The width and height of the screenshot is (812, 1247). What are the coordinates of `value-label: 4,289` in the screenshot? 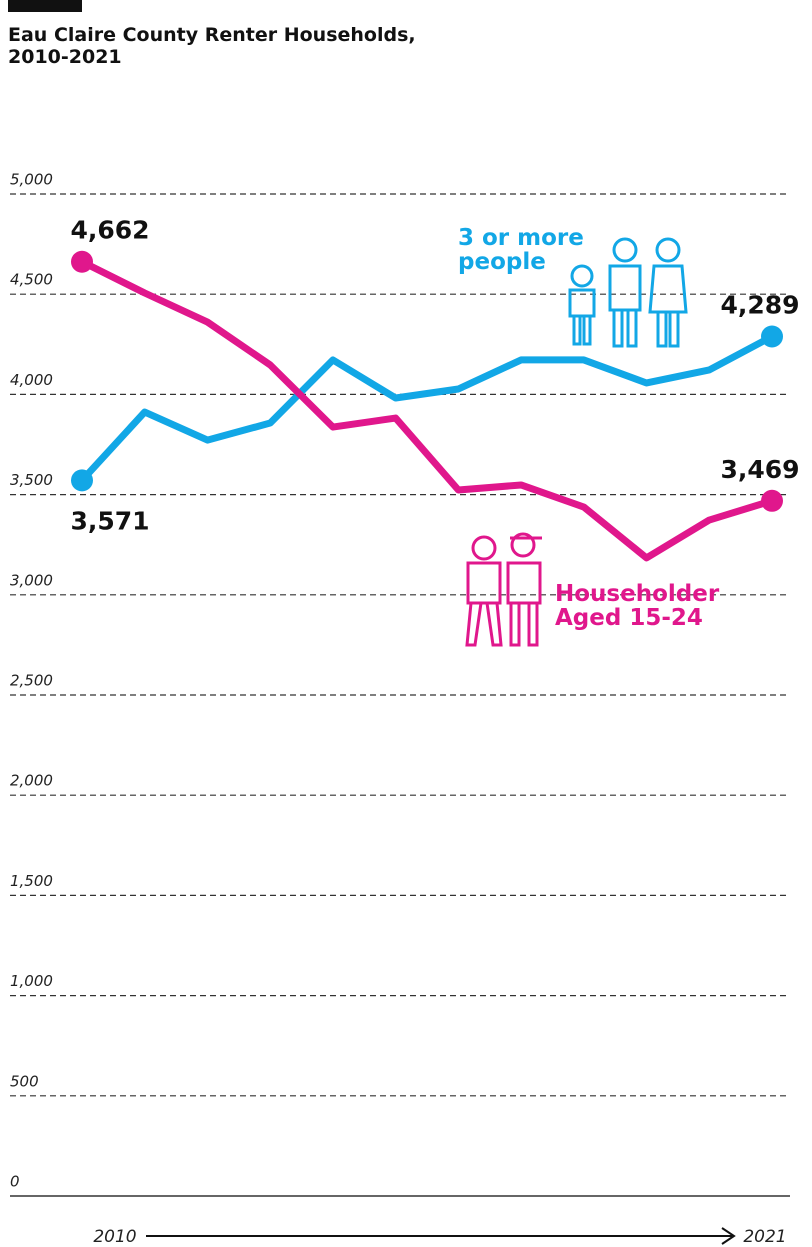 It's located at (759, 304).